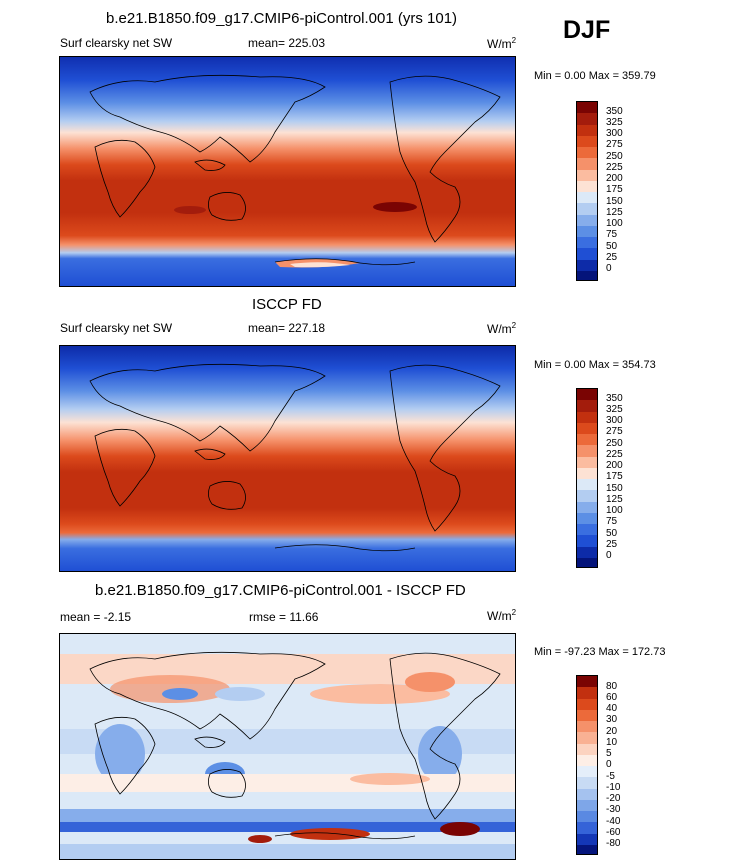 The height and width of the screenshot is (865, 732). I want to click on panel-2-colorbar, so click(587, 478).